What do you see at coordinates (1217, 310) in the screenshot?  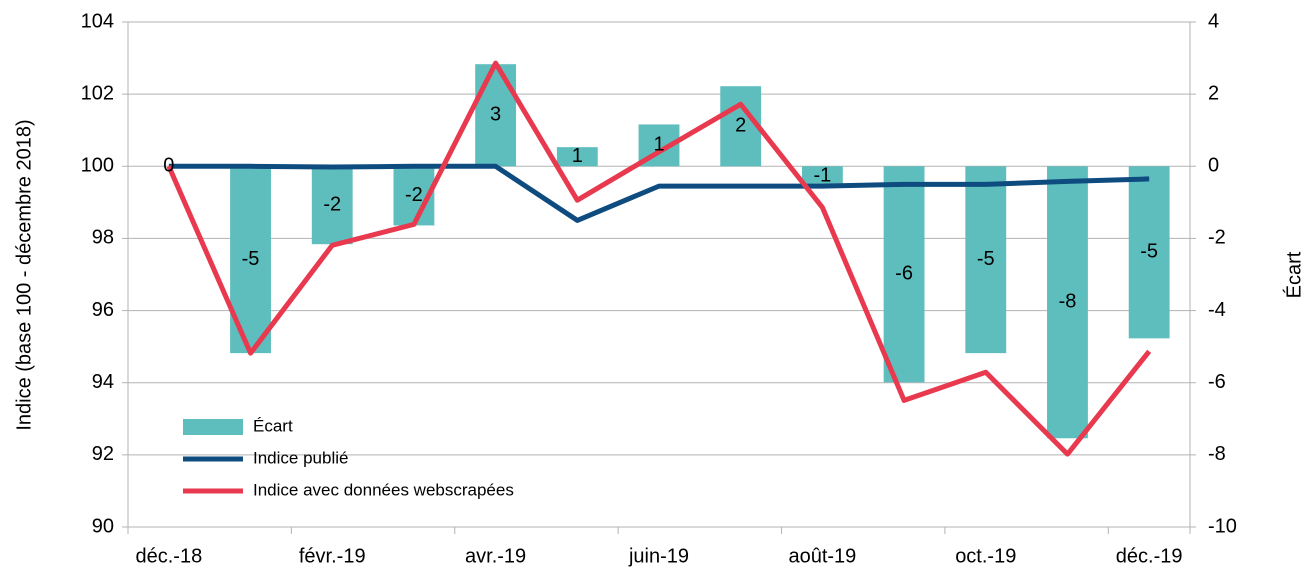 I see `y2-tick-label: -4` at bounding box center [1217, 310].